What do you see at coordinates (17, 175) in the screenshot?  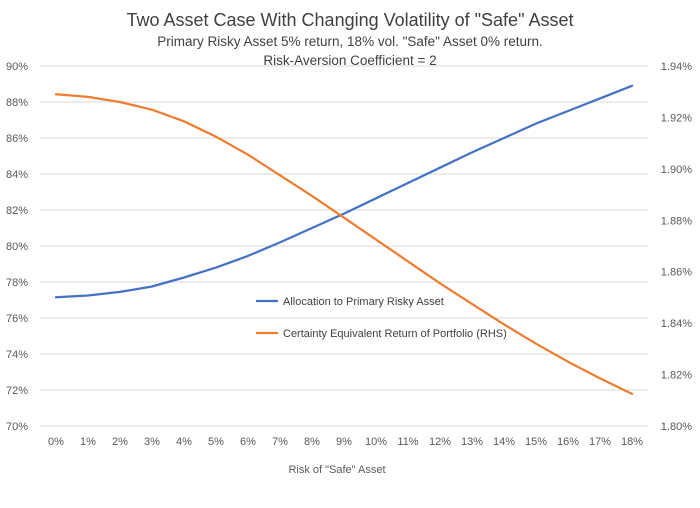 I see `left-tick-label: 84%` at bounding box center [17, 175].